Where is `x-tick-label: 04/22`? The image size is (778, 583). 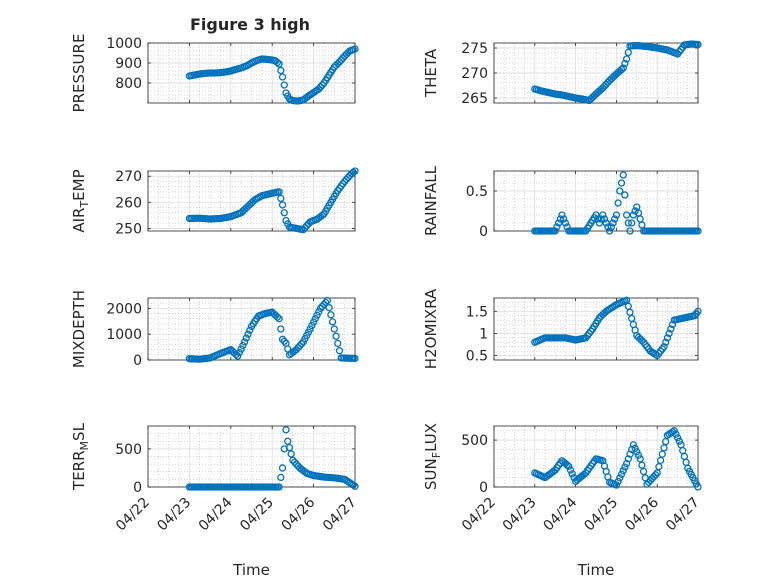 x-tick-label: 04/22 is located at coordinates (479, 515).